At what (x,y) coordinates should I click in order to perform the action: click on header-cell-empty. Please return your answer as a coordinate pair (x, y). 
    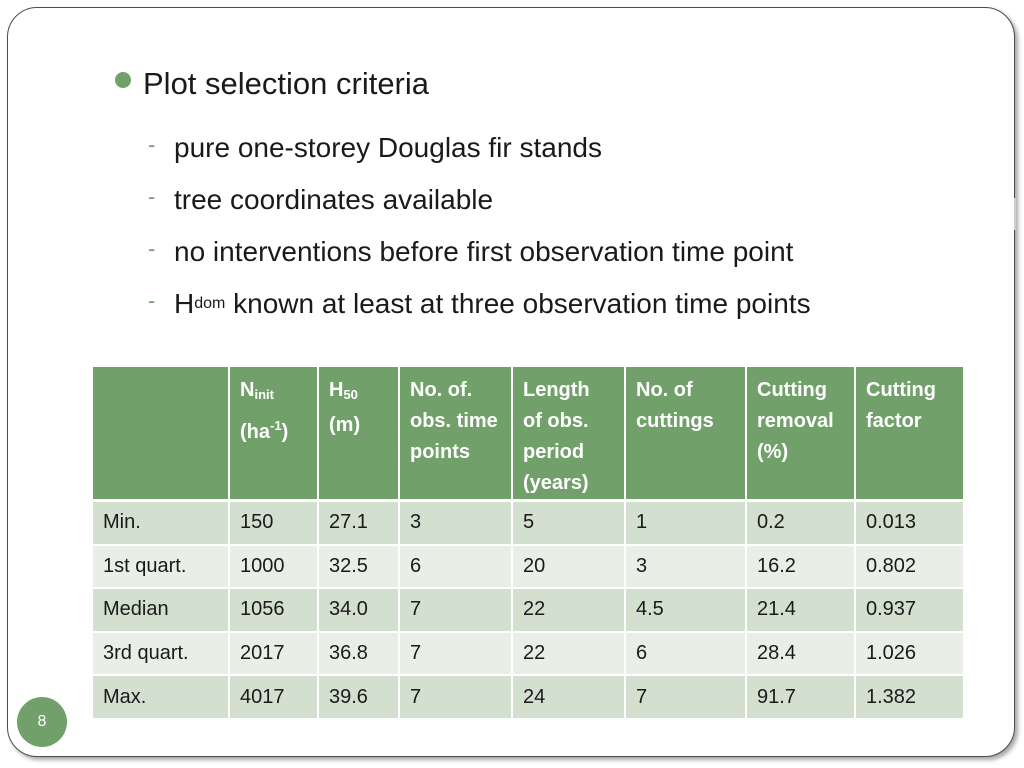
    Looking at the image, I should click on (161, 434).